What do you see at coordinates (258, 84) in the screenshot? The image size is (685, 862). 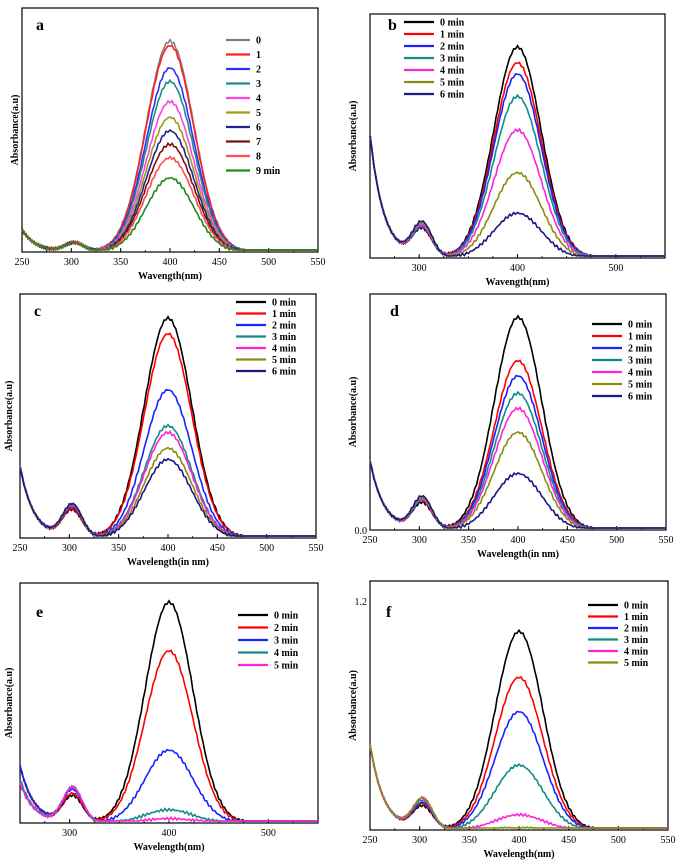 I see `legend-label: 3` at bounding box center [258, 84].